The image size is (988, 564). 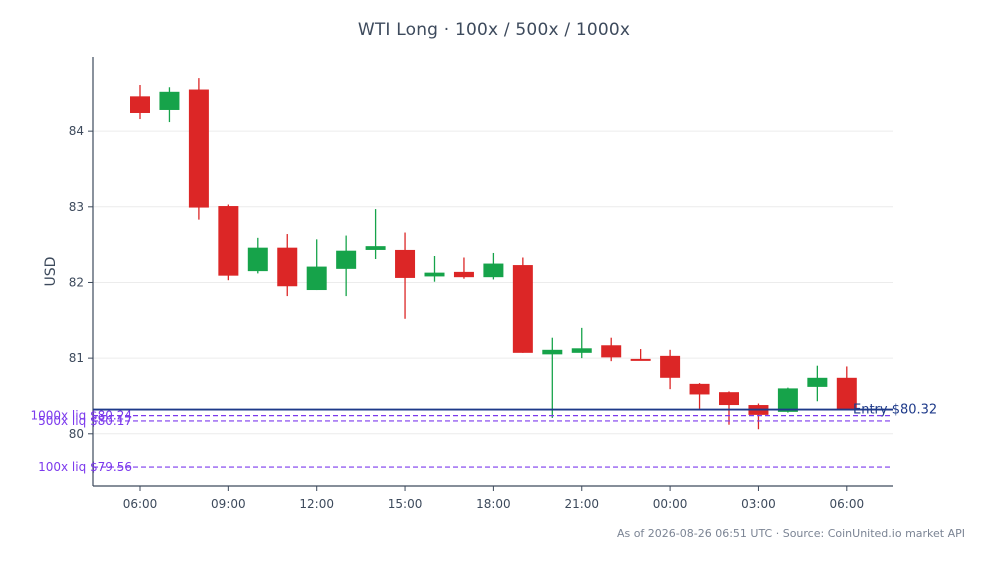 I want to click on y-tick-label: 81, so click(x=76, y=358).